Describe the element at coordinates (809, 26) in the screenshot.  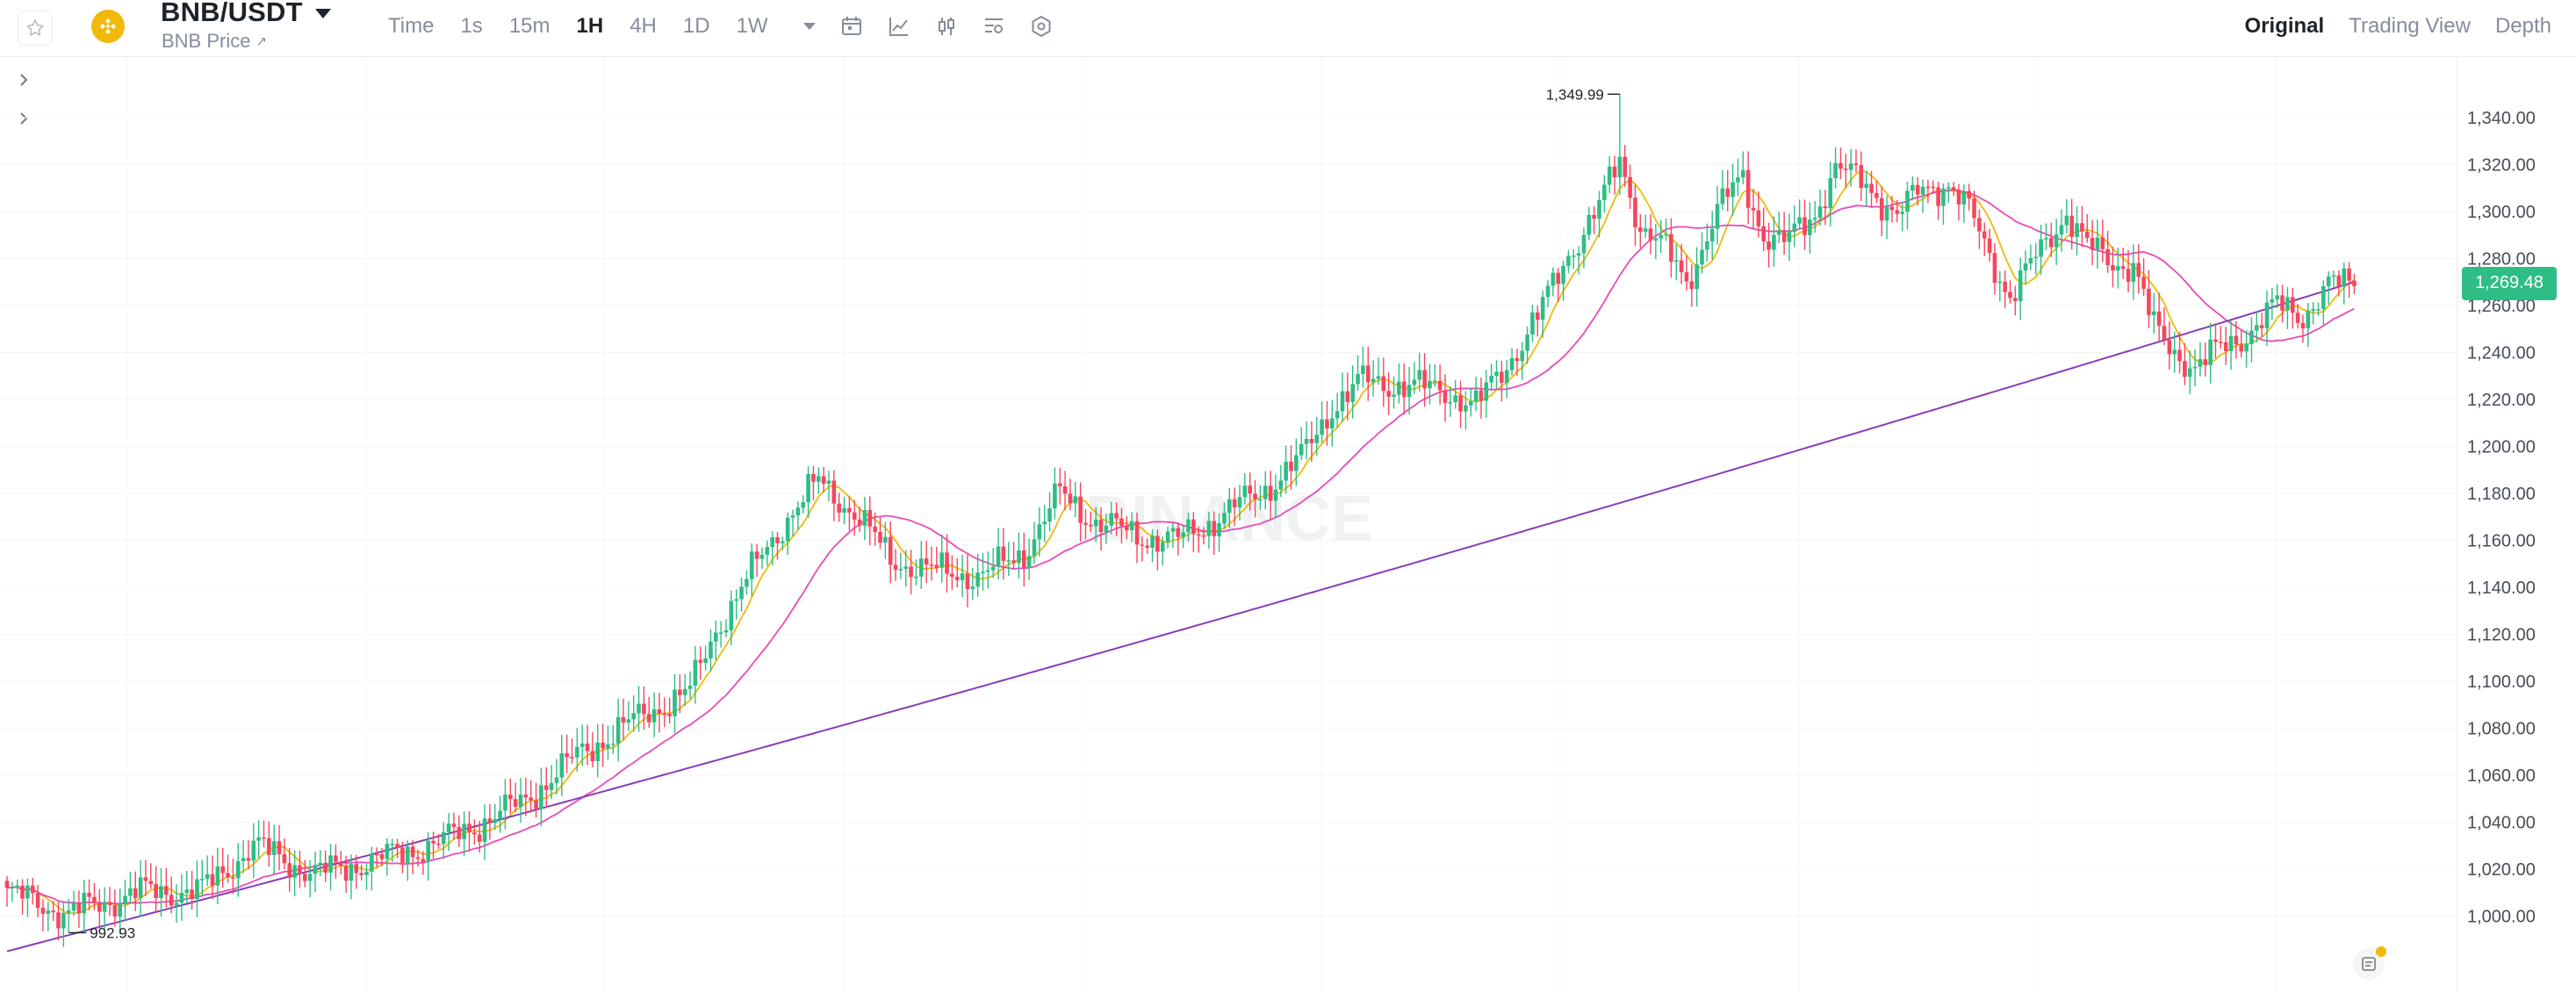
I see `more-intervals-icon` at that location.